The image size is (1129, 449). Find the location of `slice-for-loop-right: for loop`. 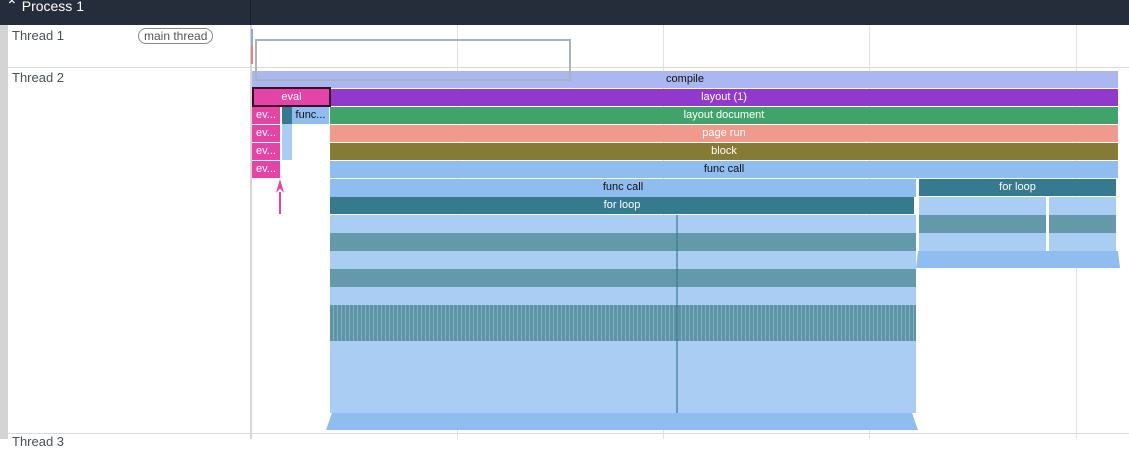

slice-for-loop-right: for loop is located at coordinates (1017, 187).